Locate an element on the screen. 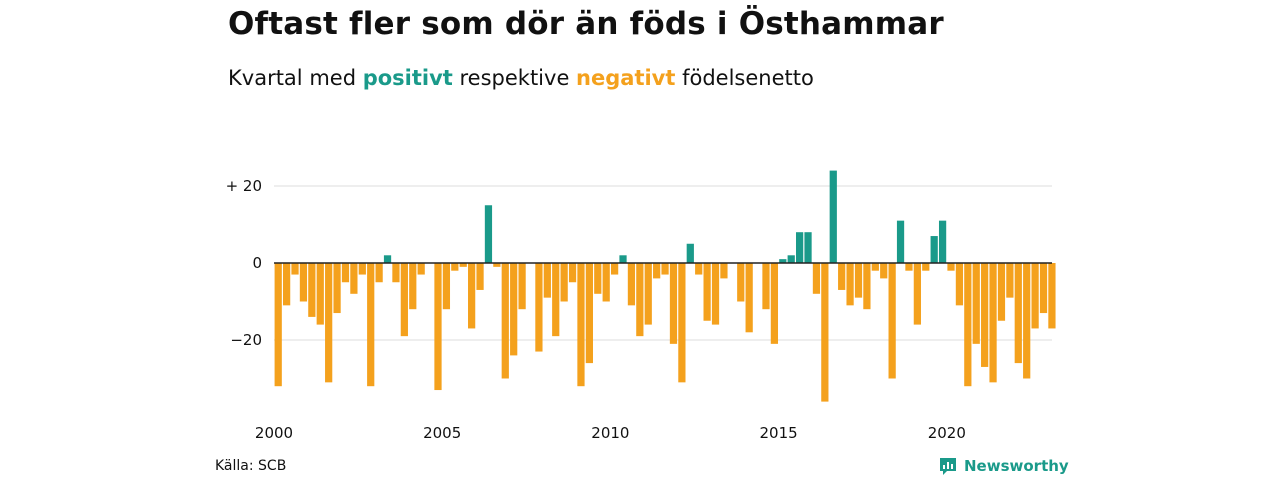  x-tick-label: 2015 is located at coordinates (779, 433).